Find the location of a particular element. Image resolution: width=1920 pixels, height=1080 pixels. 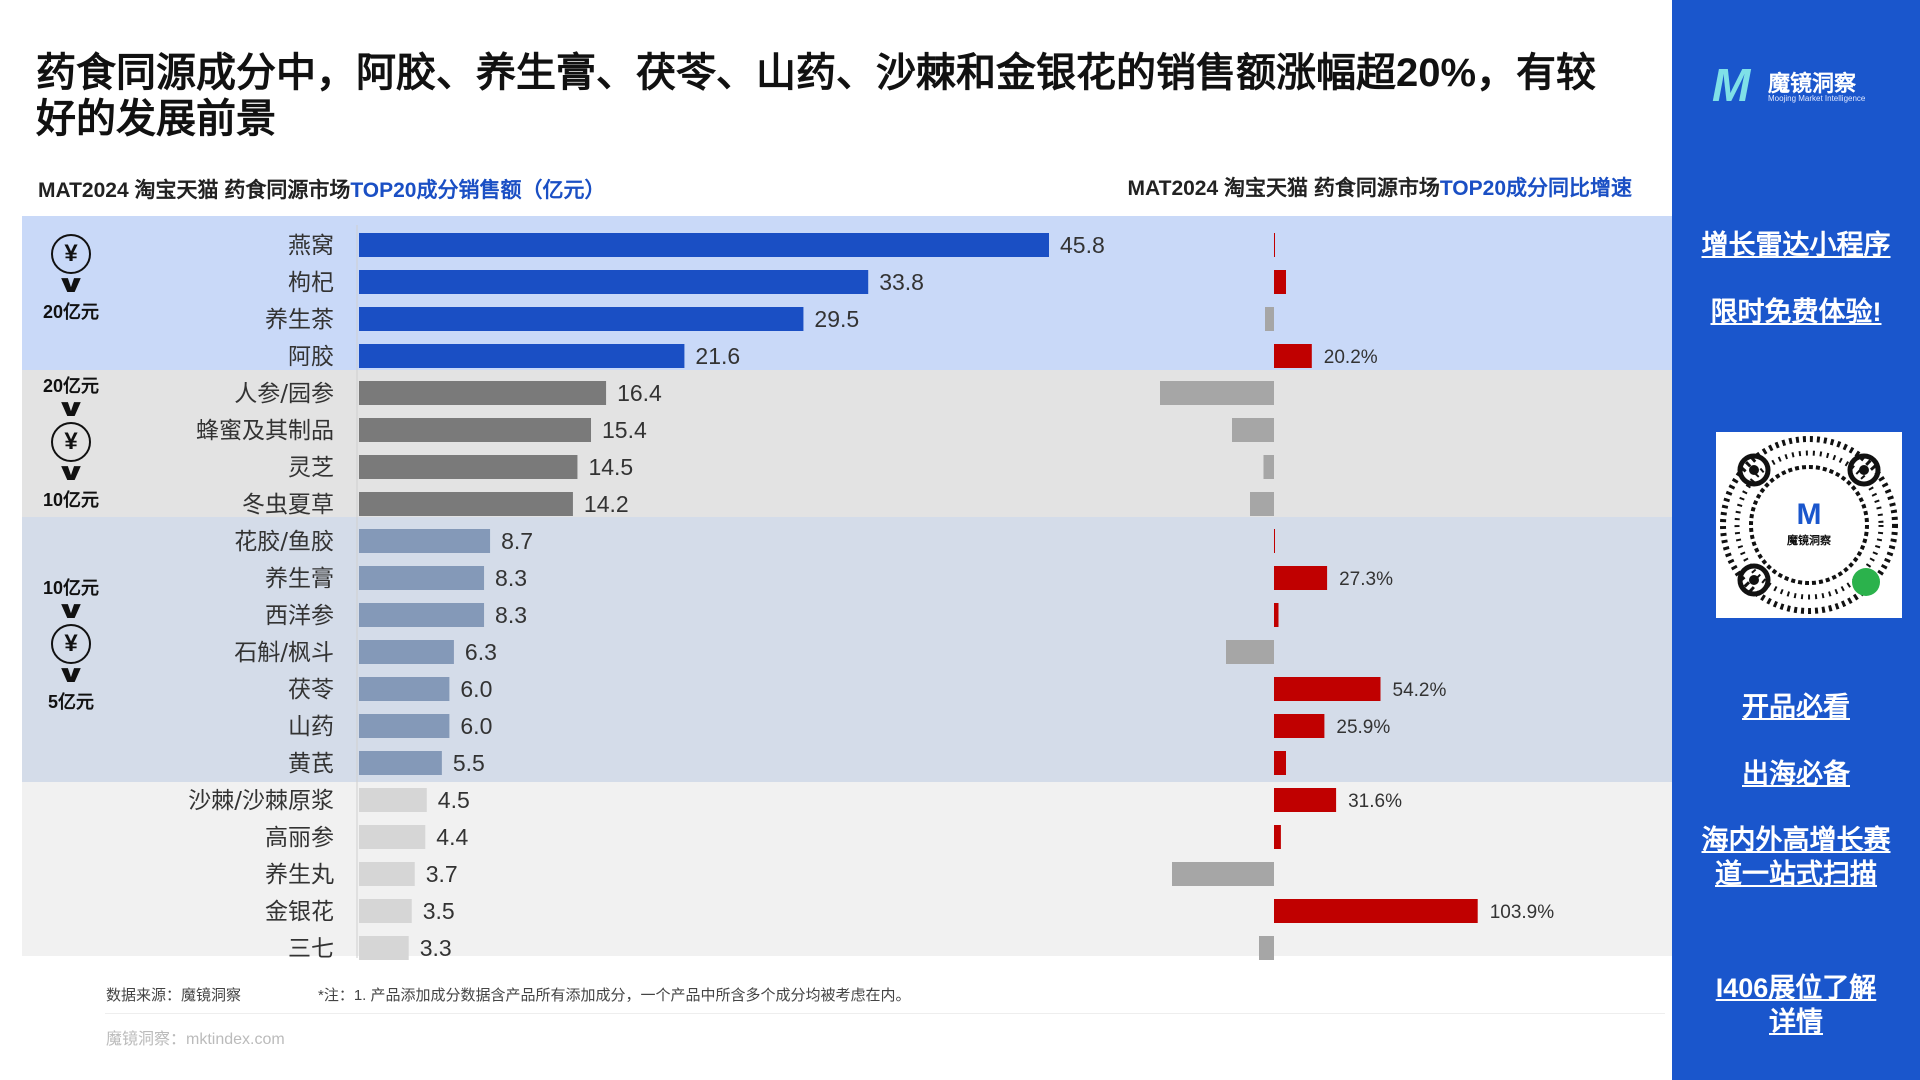

footer-divider is located at coordinates (885, 1013).